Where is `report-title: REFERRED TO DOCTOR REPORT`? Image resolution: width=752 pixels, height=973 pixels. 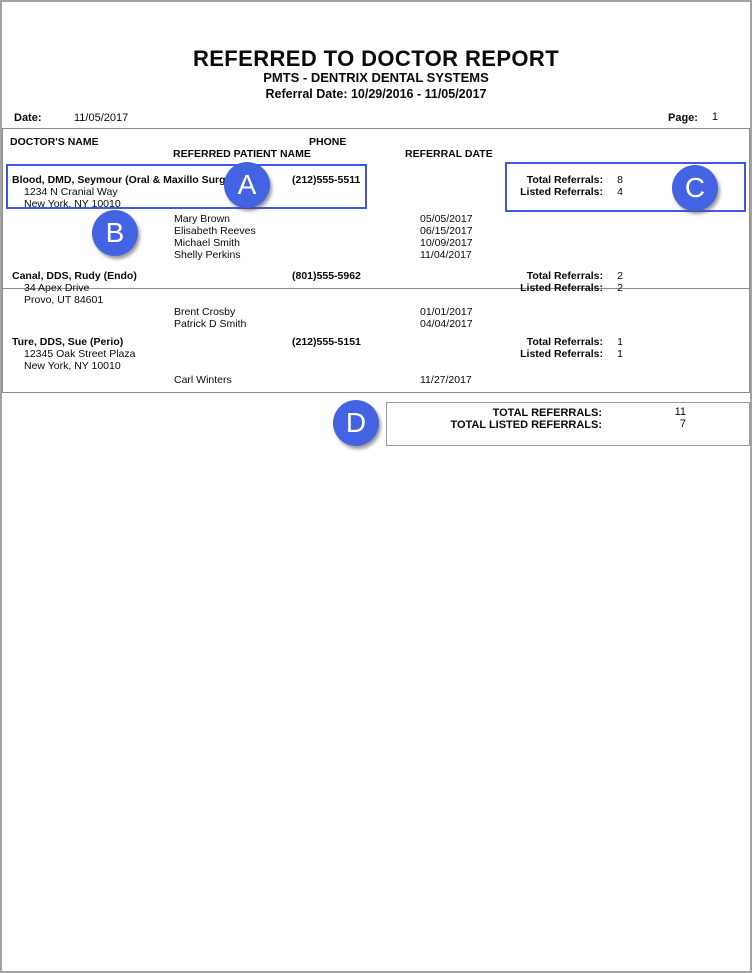
report-title: REFERRED TO DOCTOR REPORT is located at coordinates (376, 58).